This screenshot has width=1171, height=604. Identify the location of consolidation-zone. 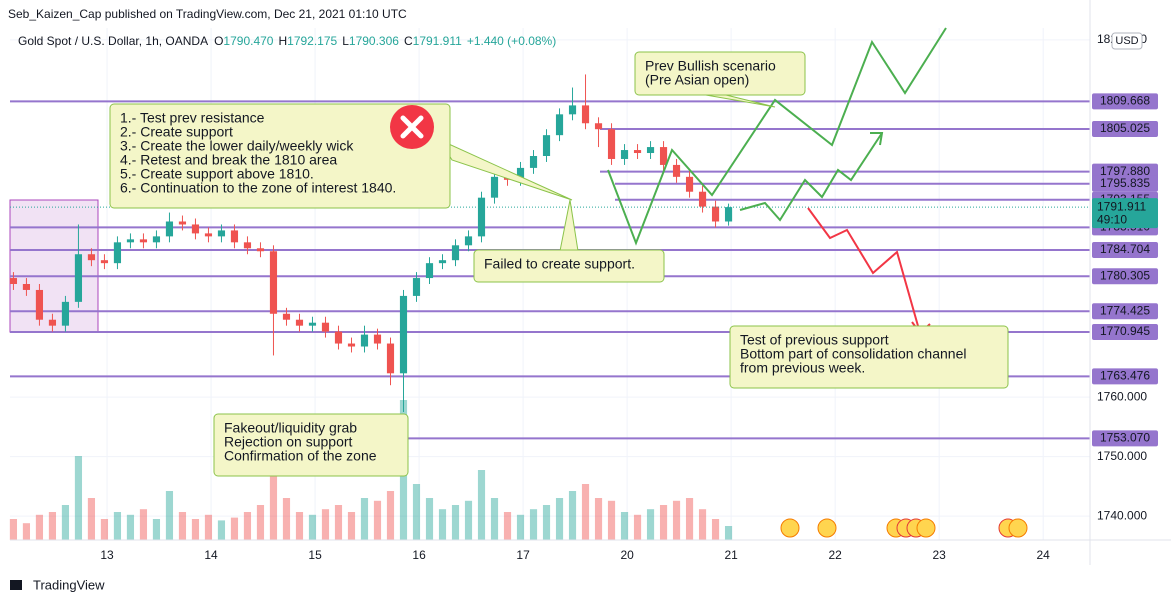
(54, 266).